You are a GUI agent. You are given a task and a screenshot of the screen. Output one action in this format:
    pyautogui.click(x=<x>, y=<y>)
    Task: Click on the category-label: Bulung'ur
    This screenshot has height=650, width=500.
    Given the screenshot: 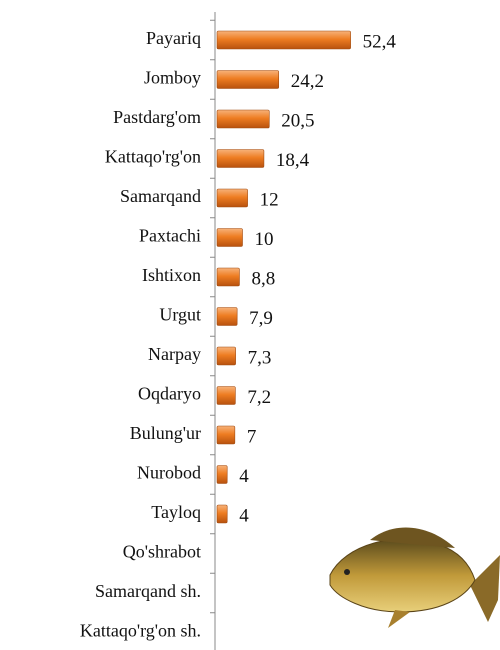 What is the action you would take?
    pyautogui.click(x=165, y=433)
    